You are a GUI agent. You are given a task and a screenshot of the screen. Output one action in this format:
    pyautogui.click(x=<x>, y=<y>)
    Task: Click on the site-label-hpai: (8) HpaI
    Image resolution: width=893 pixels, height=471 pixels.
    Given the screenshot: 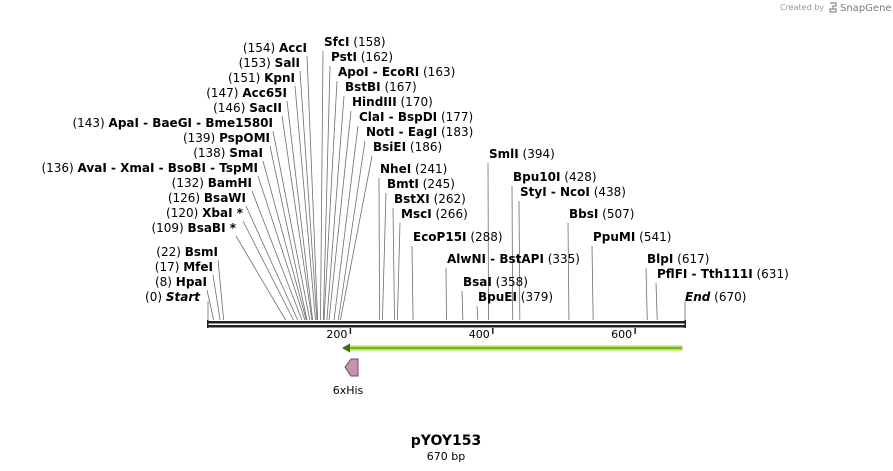 What is the action you would take?
    pyautogui.click(x=181, y=282)
    